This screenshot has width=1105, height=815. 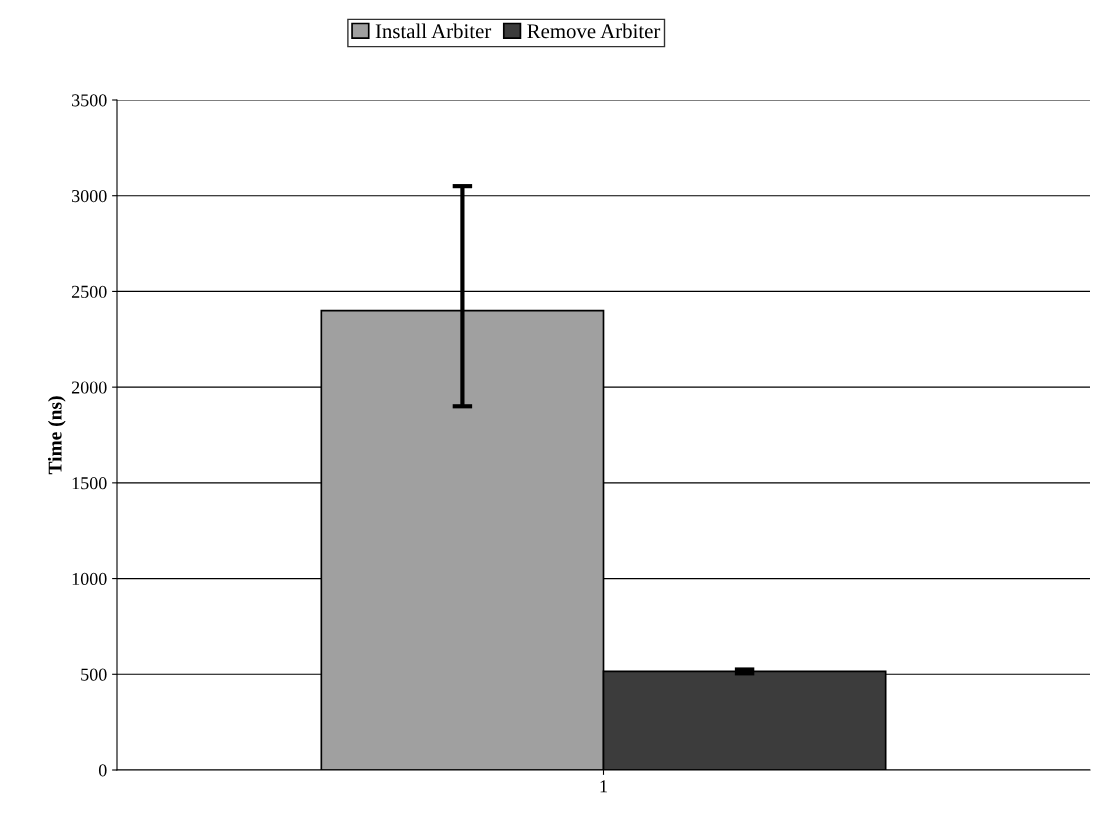 What do you see at coordinates (89, 387) in the screenshot?
I see `y-tick-label: 2000` at bounding box center [89, 387].